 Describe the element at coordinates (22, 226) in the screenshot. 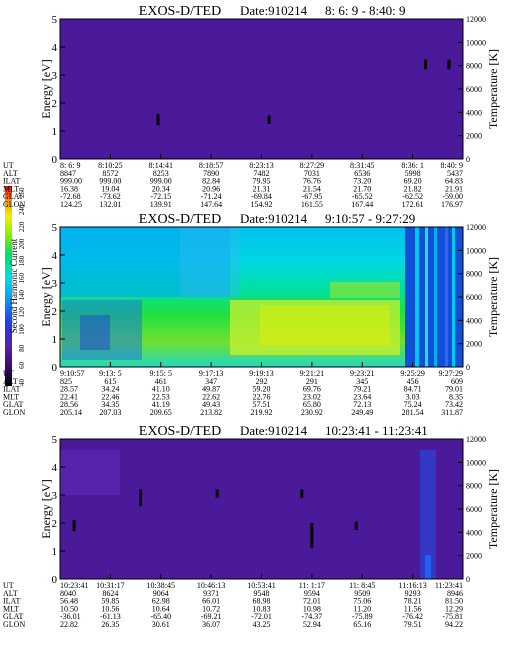

I see `colorbar-tick-label: 220` at that location.